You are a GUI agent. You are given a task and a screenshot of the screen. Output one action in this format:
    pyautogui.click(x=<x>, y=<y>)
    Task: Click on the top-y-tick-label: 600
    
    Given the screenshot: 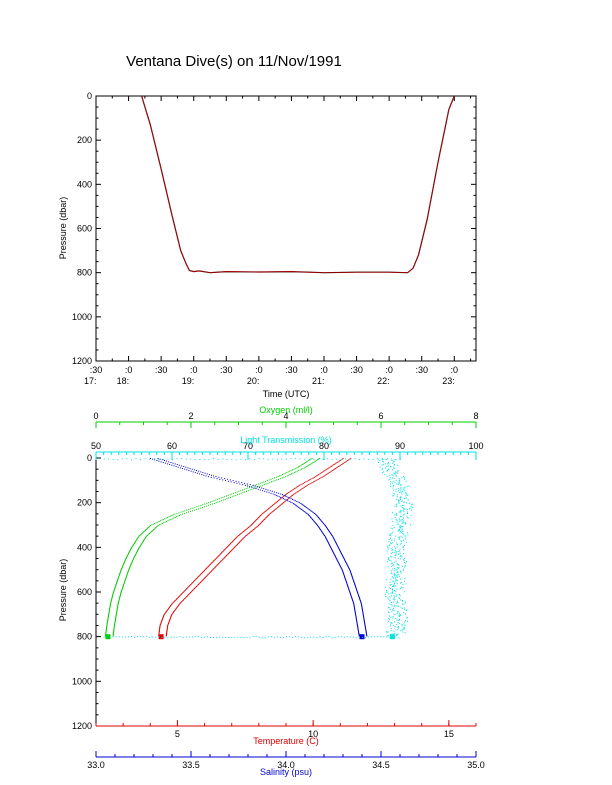 What is the action you would take?
    pyautogui.click(x=84, y=229)
    